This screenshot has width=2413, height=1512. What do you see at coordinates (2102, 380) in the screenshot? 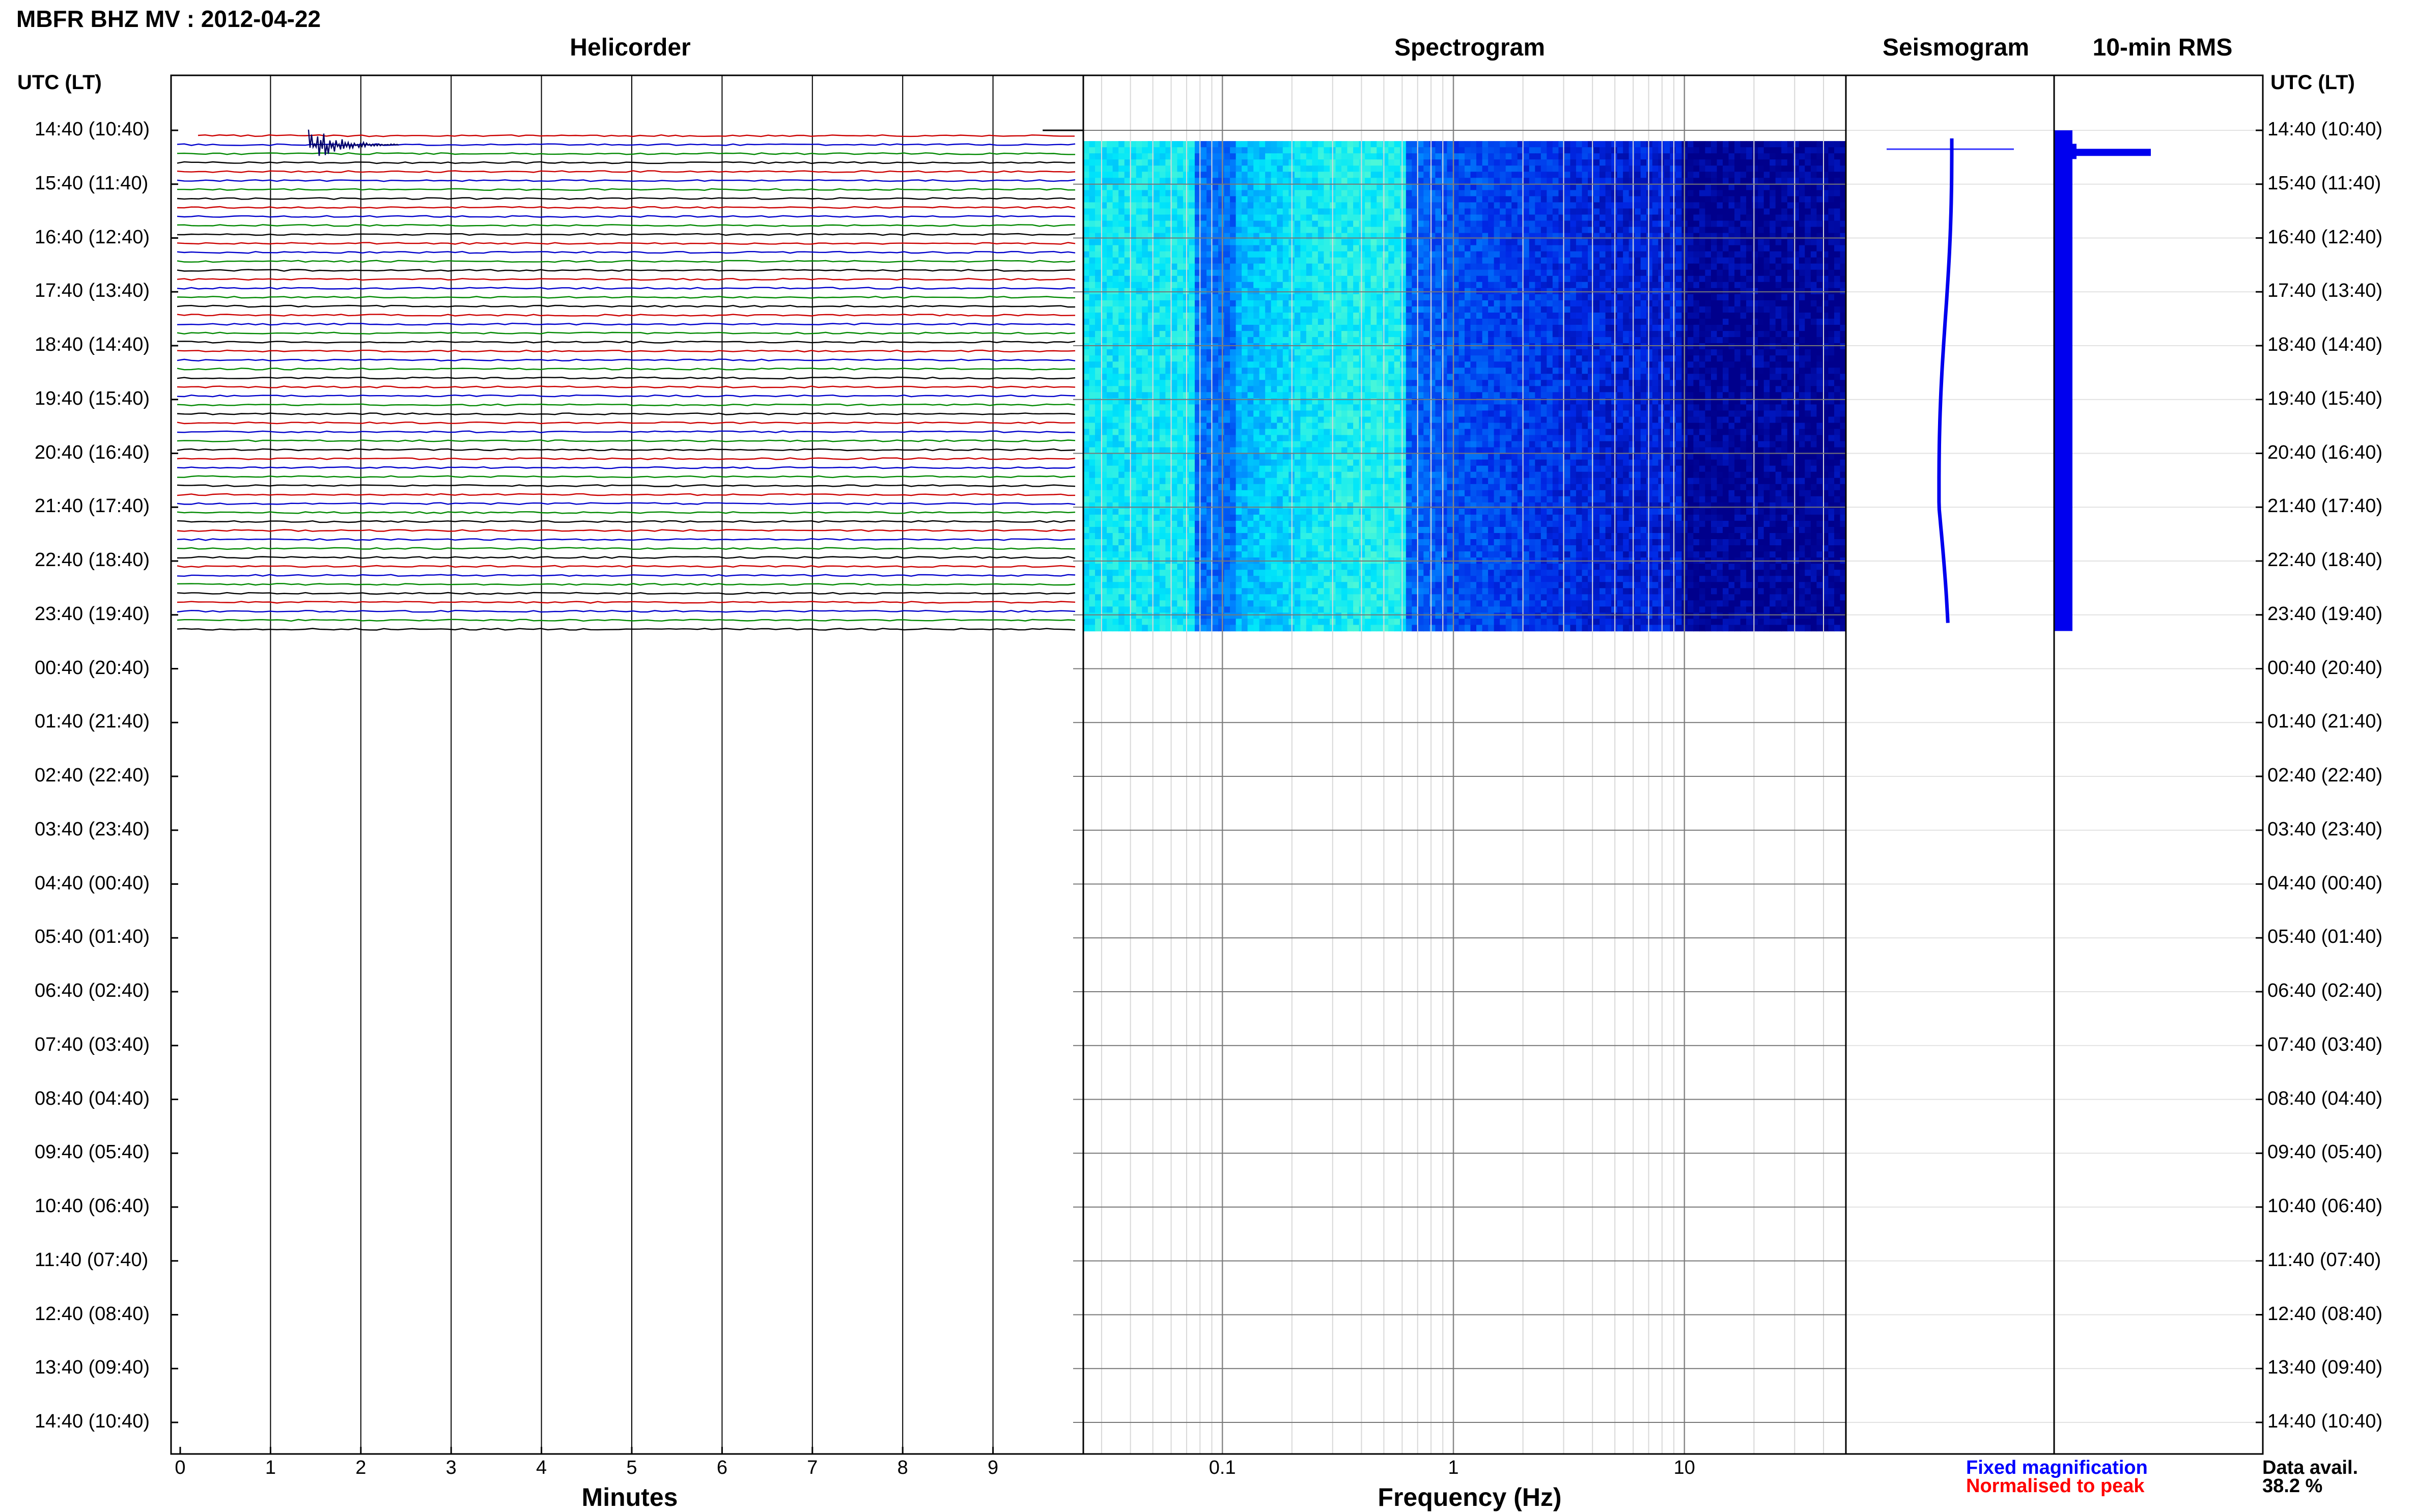
I see `rms-bars` at bounding box center [2102, 380].